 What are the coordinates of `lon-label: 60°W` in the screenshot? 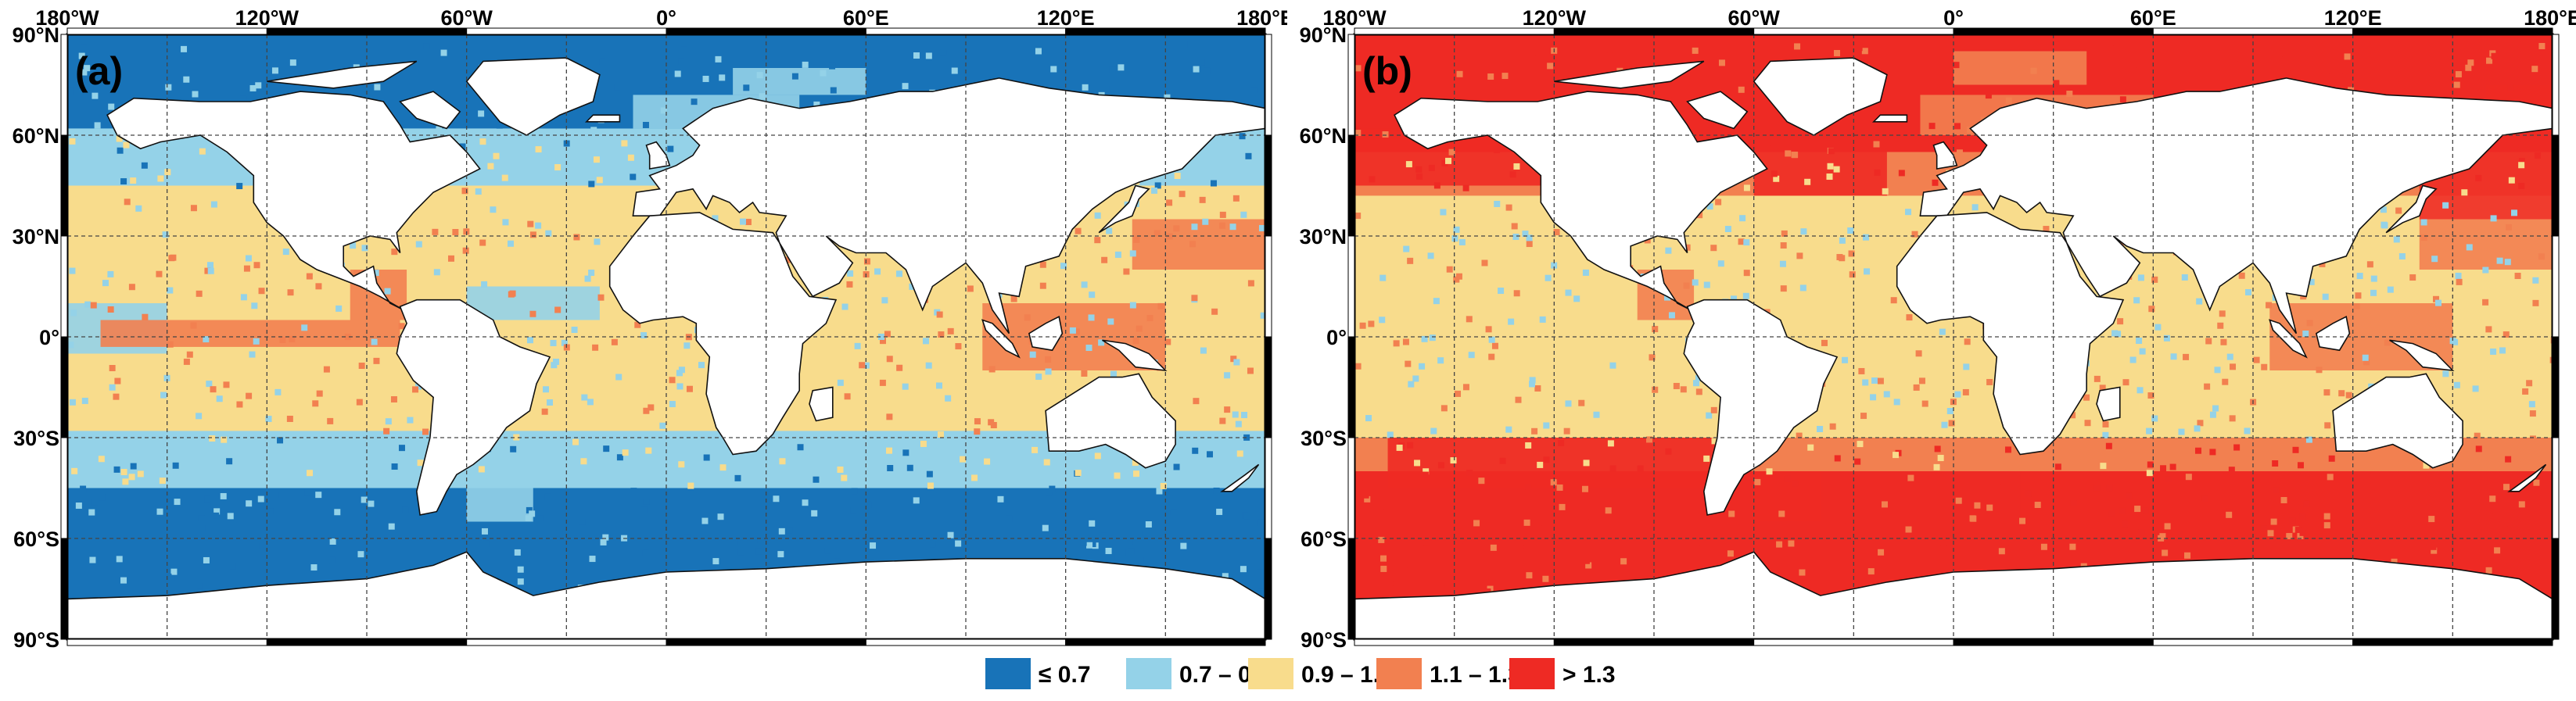 It's located at (1755, 18).